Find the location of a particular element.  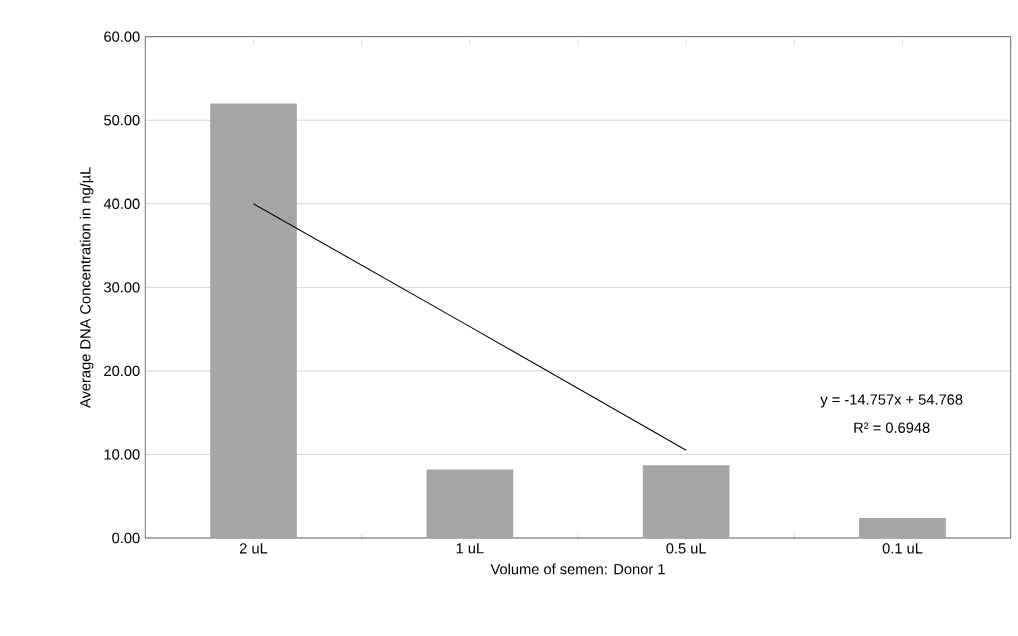

y-tick-label: 0.00 is located at coordinates (126, 538).